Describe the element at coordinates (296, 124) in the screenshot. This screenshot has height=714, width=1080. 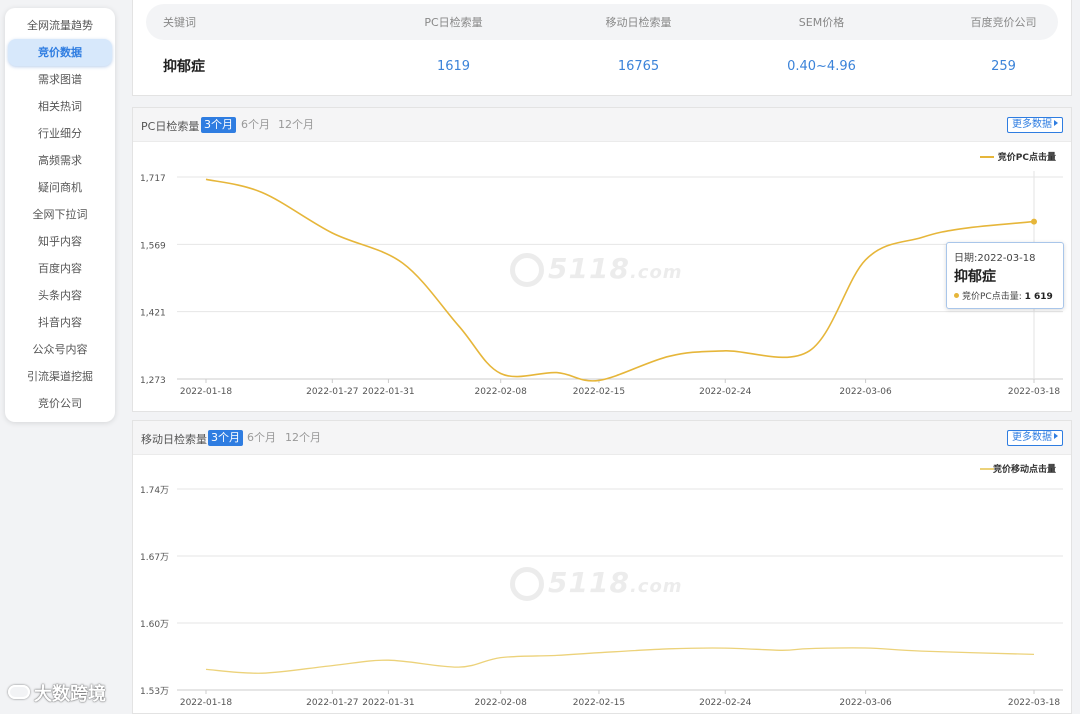
I see `pc-range-12m-button: 12个月` at that location.